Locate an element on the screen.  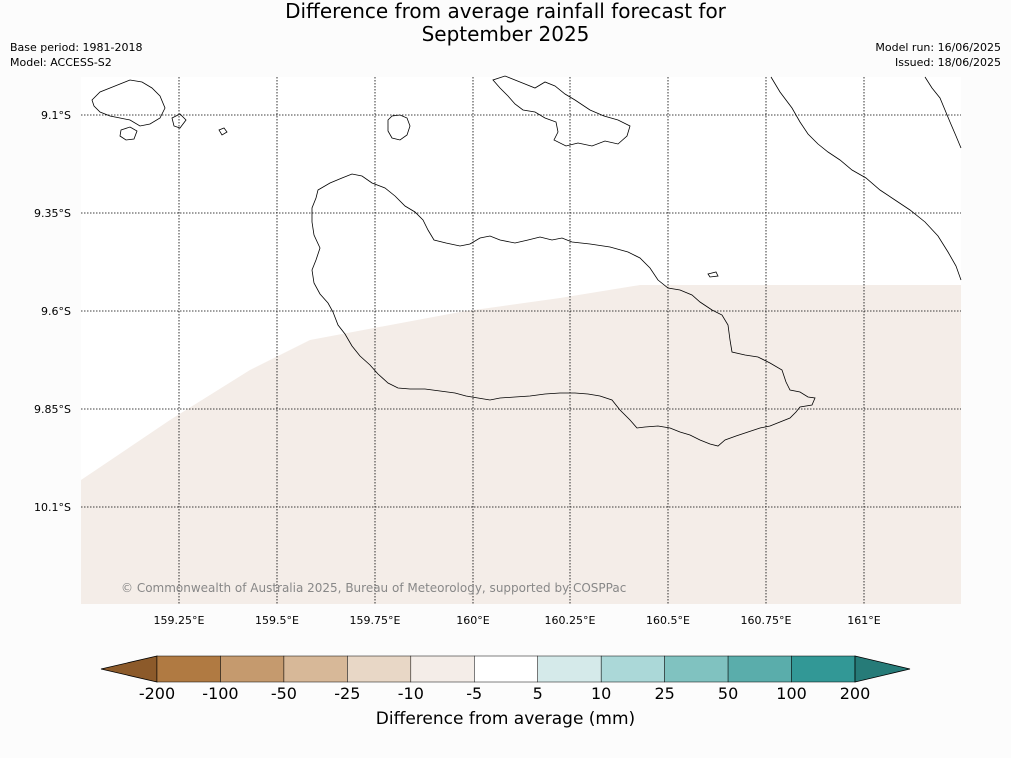
coastline-savo is located at coordinates (399, 127).